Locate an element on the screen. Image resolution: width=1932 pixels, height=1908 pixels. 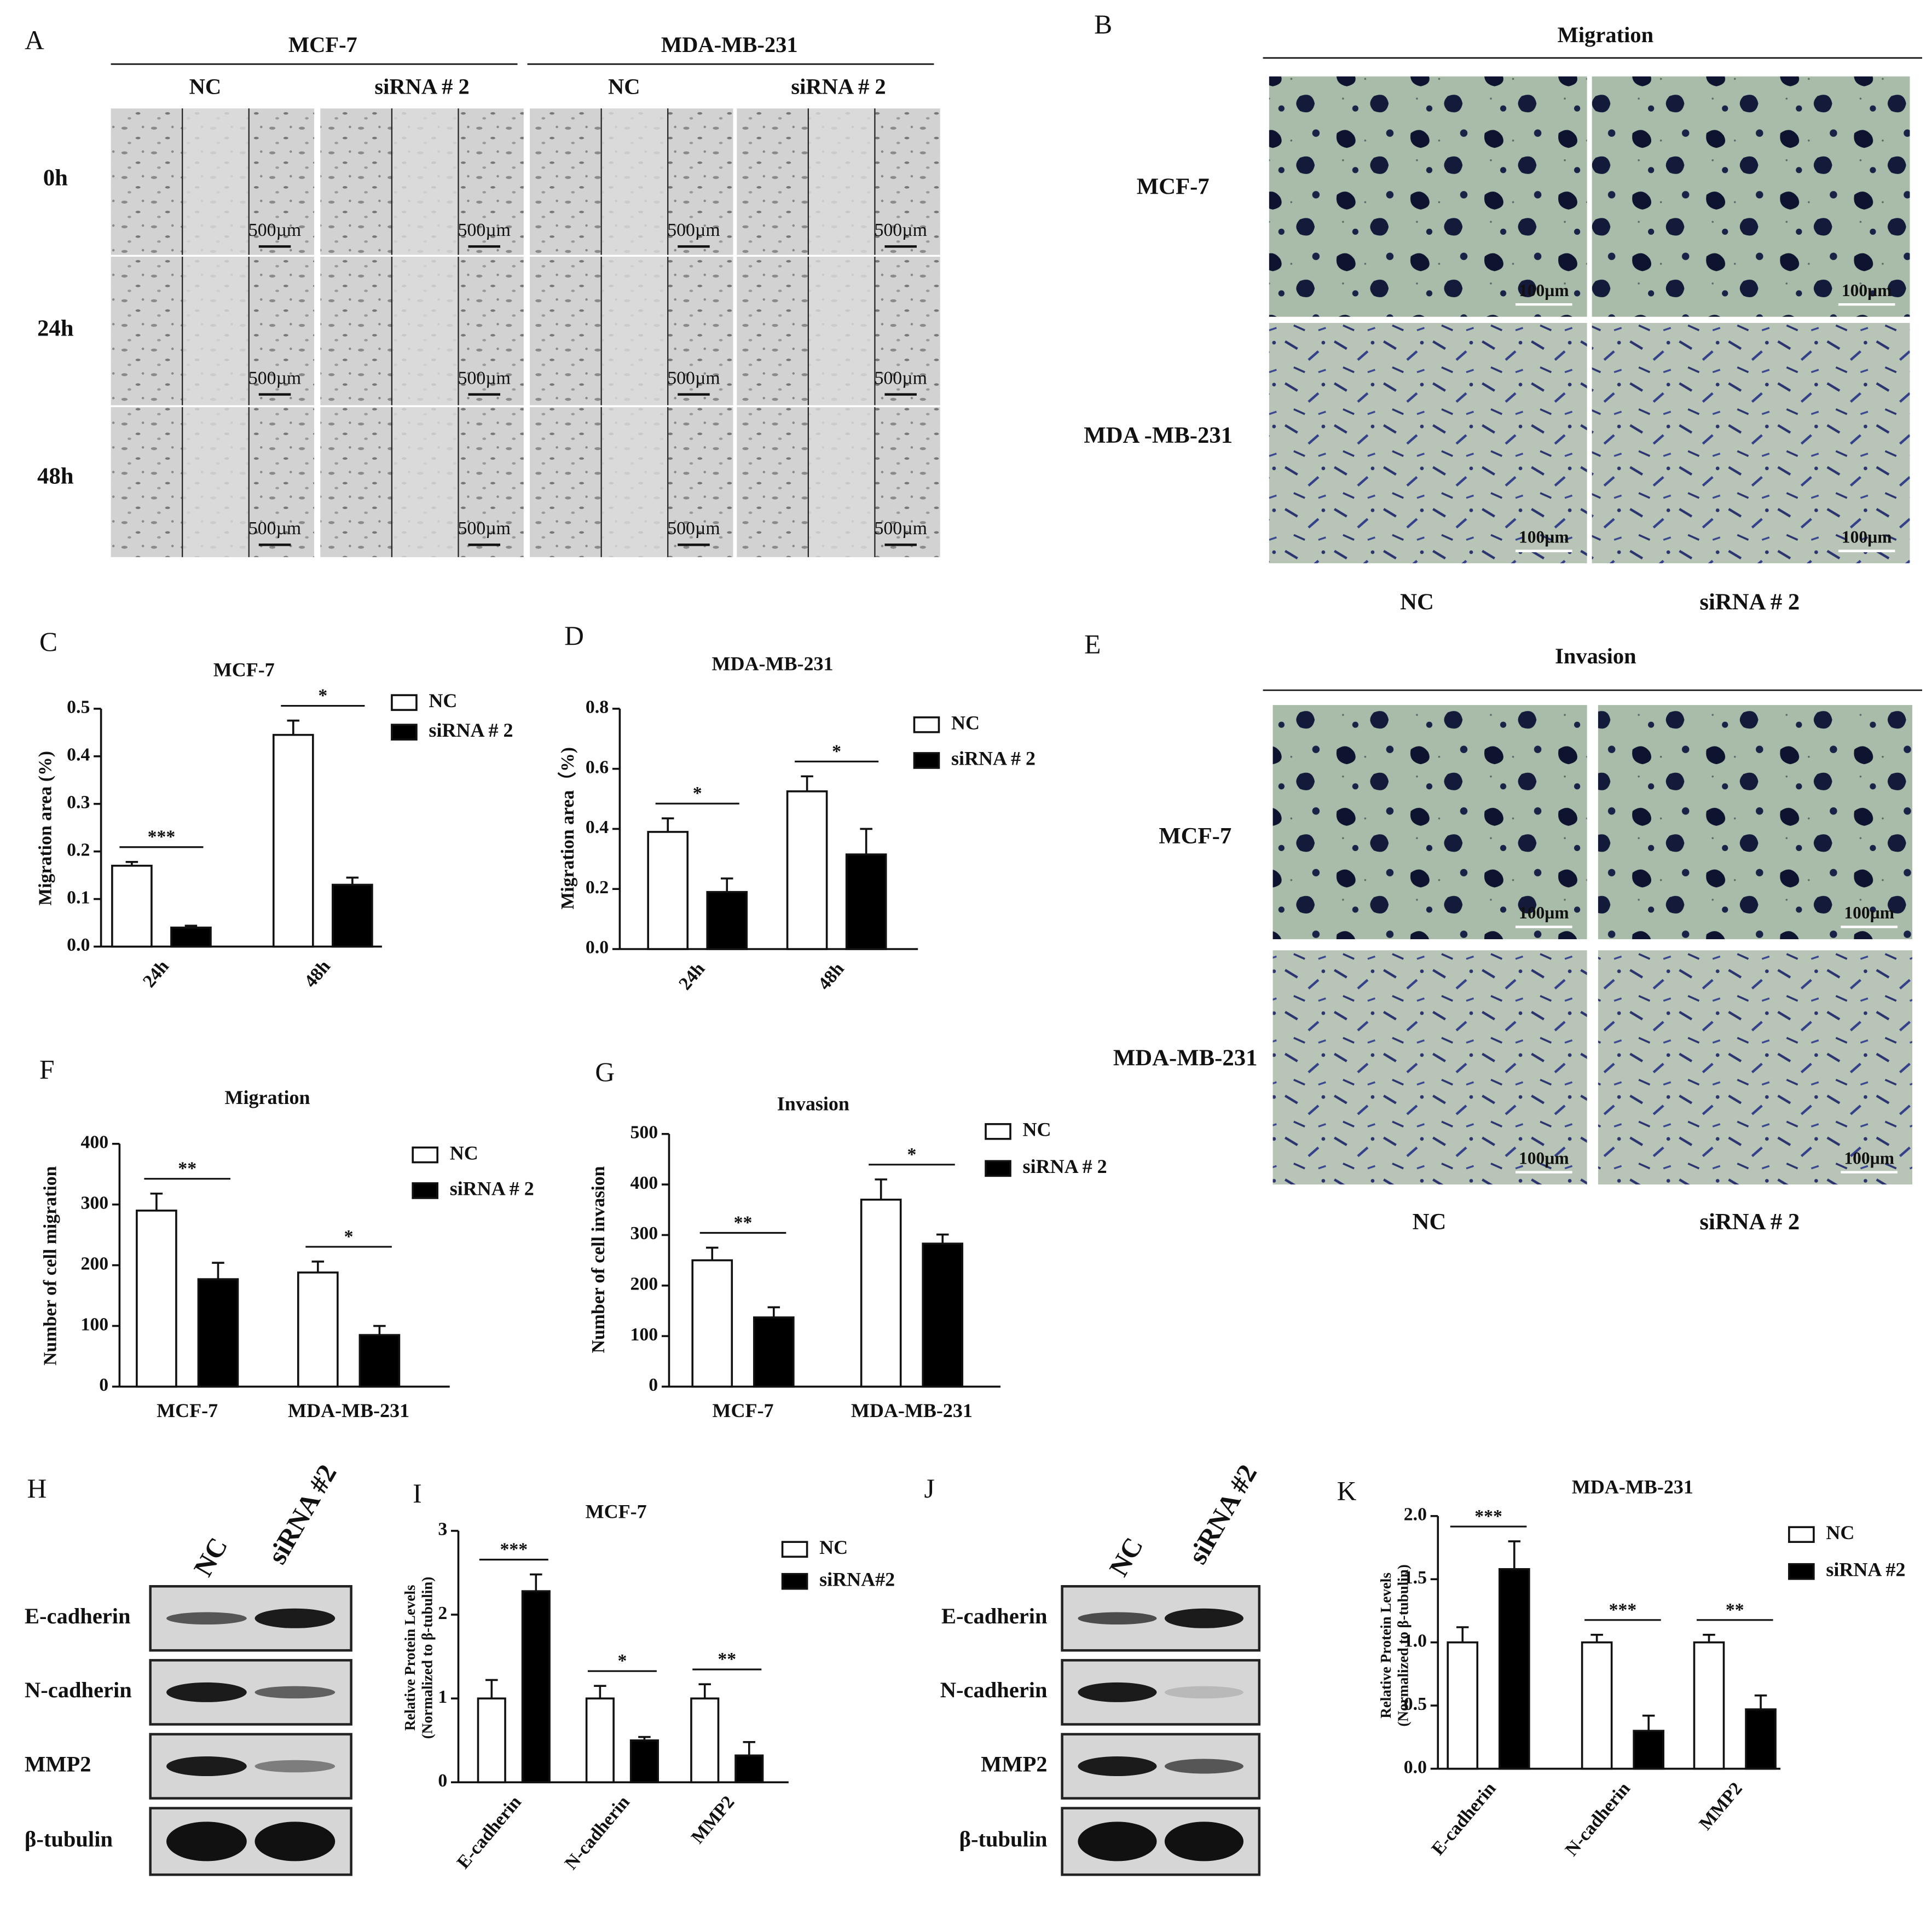
panel-letter: I is located at coordinates (417, 1493).